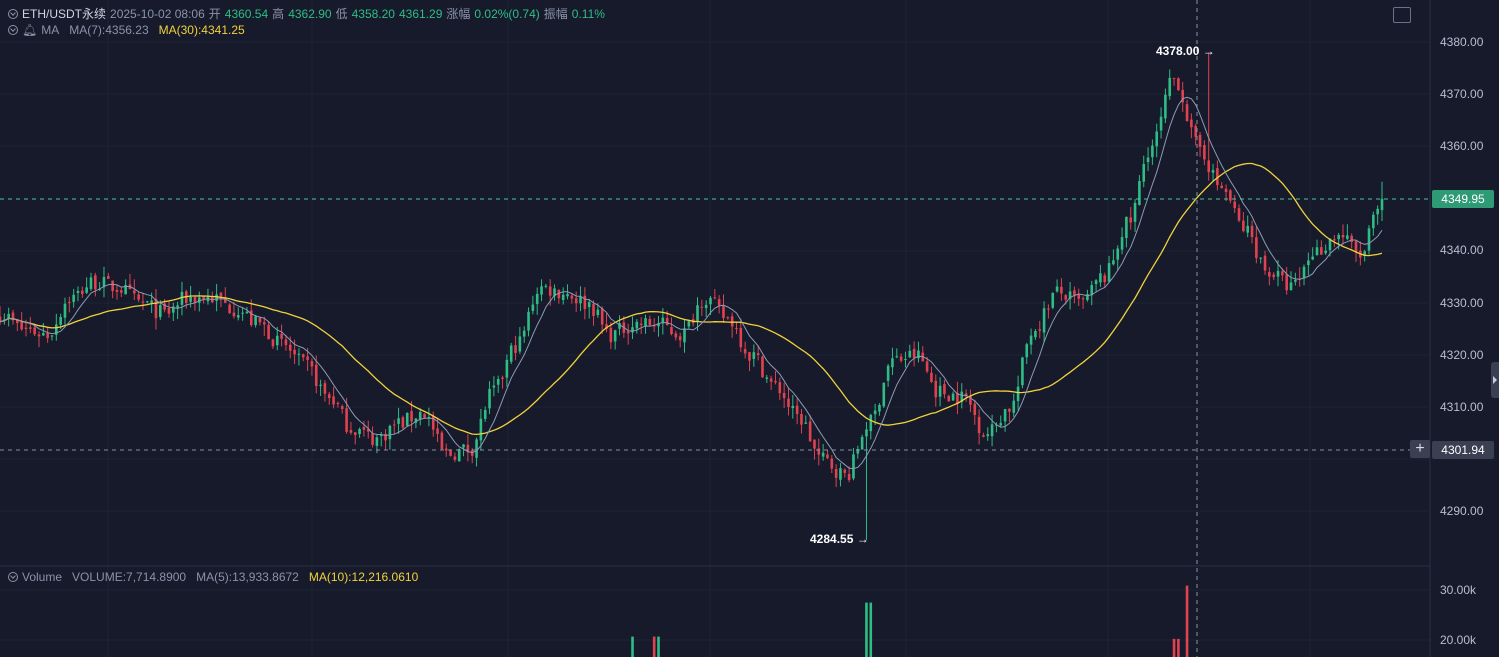 Image resolution: width=1499 pixels, height=657 pixels. What do you see at coordinates (1495, 380) in the screenshot?
I see `side-panel-toggle` at bounding box center [1495, 380].